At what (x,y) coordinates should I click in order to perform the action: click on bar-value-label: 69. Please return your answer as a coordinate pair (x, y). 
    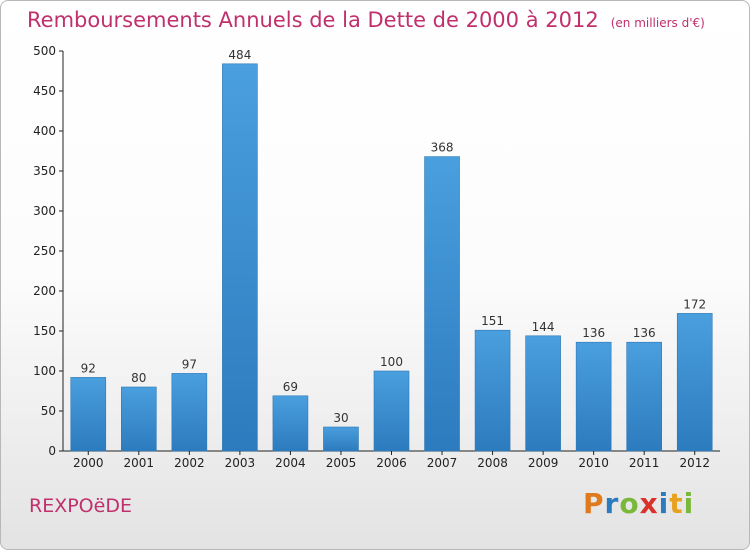
    Looking at the image, I should click on (290, 387).